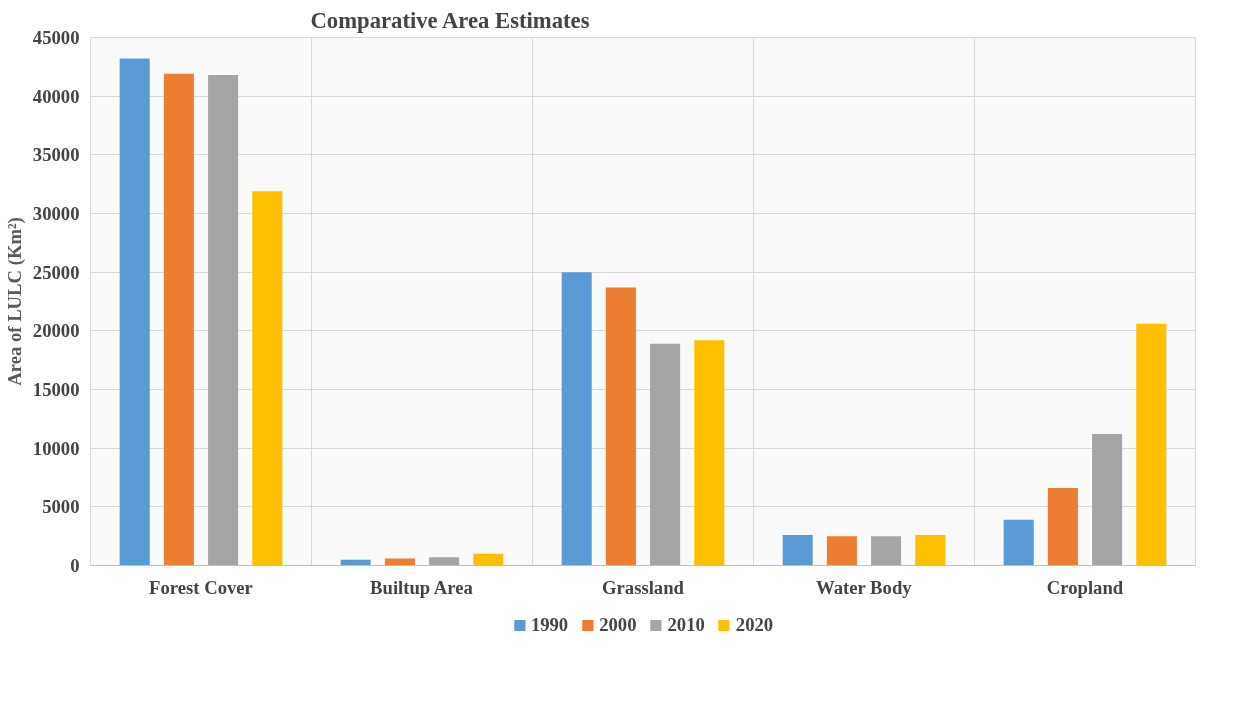  Describe the element at coordinates (643, 587) in the screenshot. I see `x-tick-label: Grassland` at that location.